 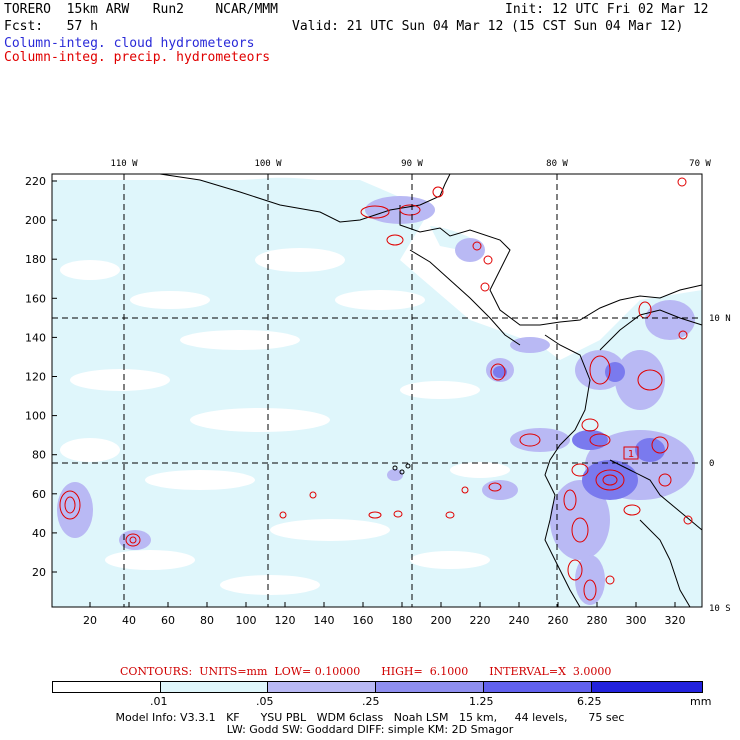 I want to click on station-marker, so click(x=631, y=453).